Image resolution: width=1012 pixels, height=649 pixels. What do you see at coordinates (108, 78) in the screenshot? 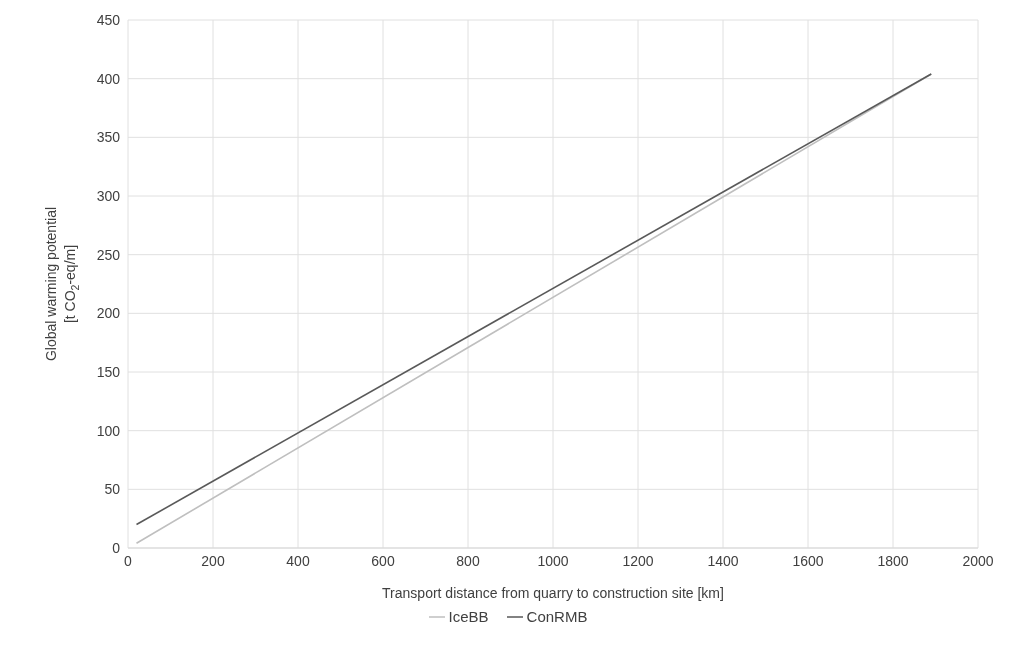
I see `y-tick-label: 400` at bounding box center [108, 78].